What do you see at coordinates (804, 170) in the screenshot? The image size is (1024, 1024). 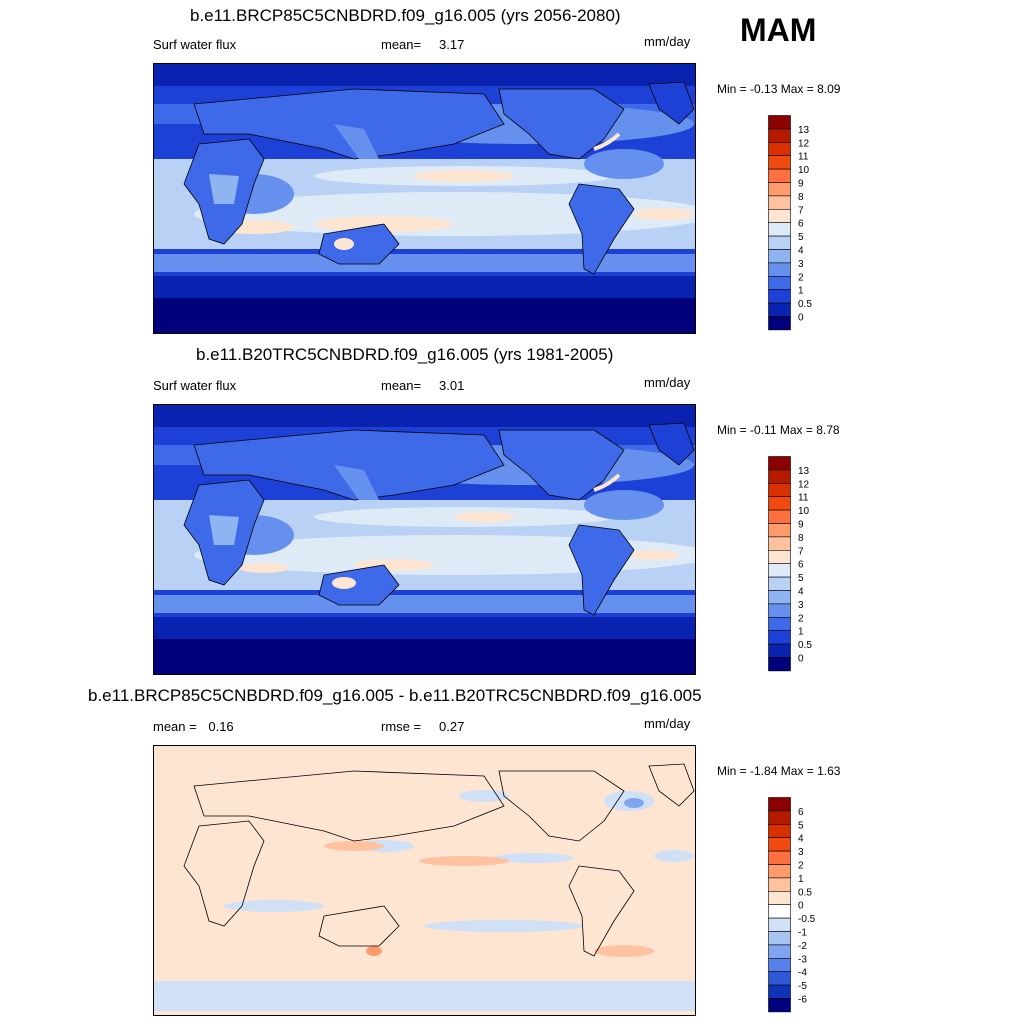 I see `colorbar-tick-label: 10` at bounding box center [804, 170].